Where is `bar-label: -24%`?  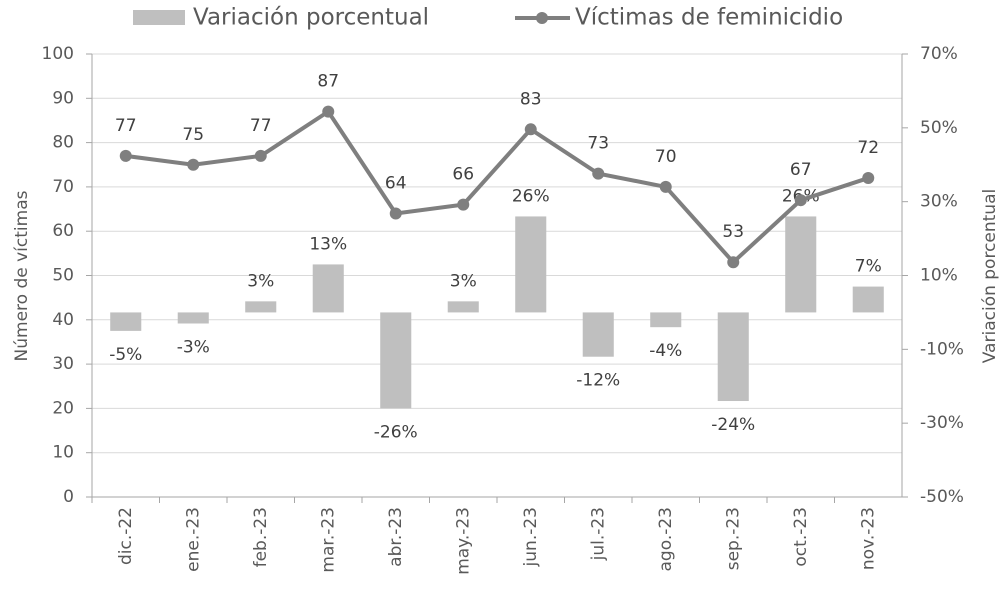
bar-label: -24% is located at coordinates (733, 425).